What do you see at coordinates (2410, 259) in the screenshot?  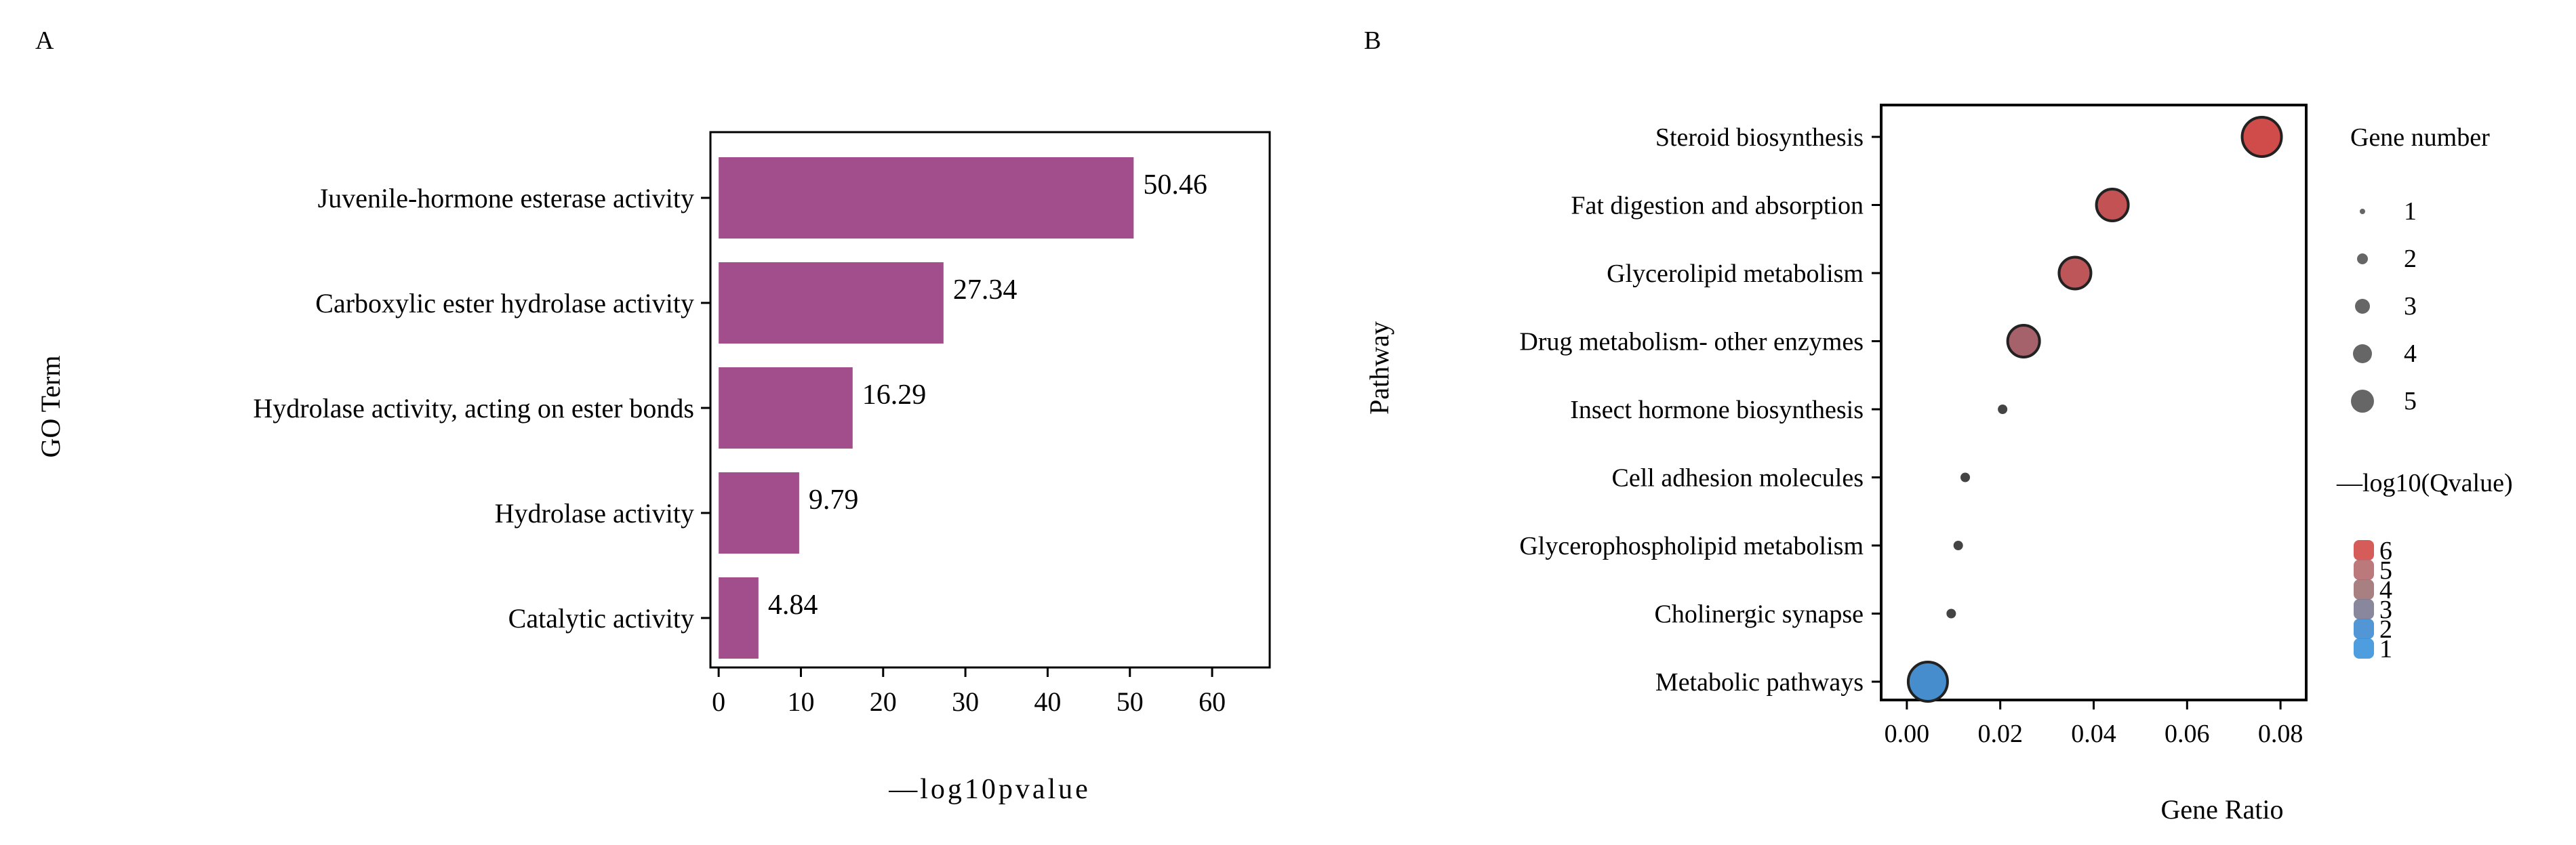 I see `size-legend-label-1: 2` at bounding box center [2410, 259].